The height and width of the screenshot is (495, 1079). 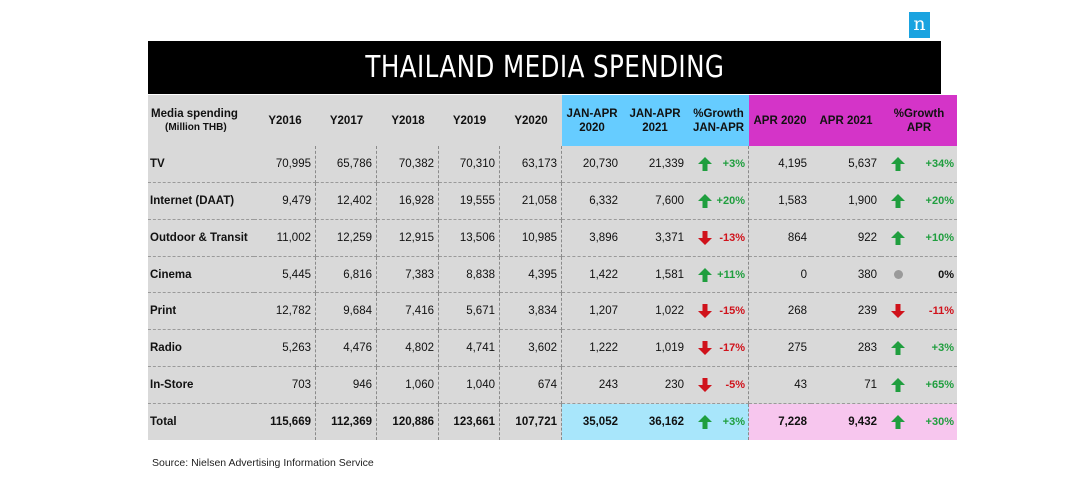 I want to click on cell-y2020: 674, so click(x=531, y=385).